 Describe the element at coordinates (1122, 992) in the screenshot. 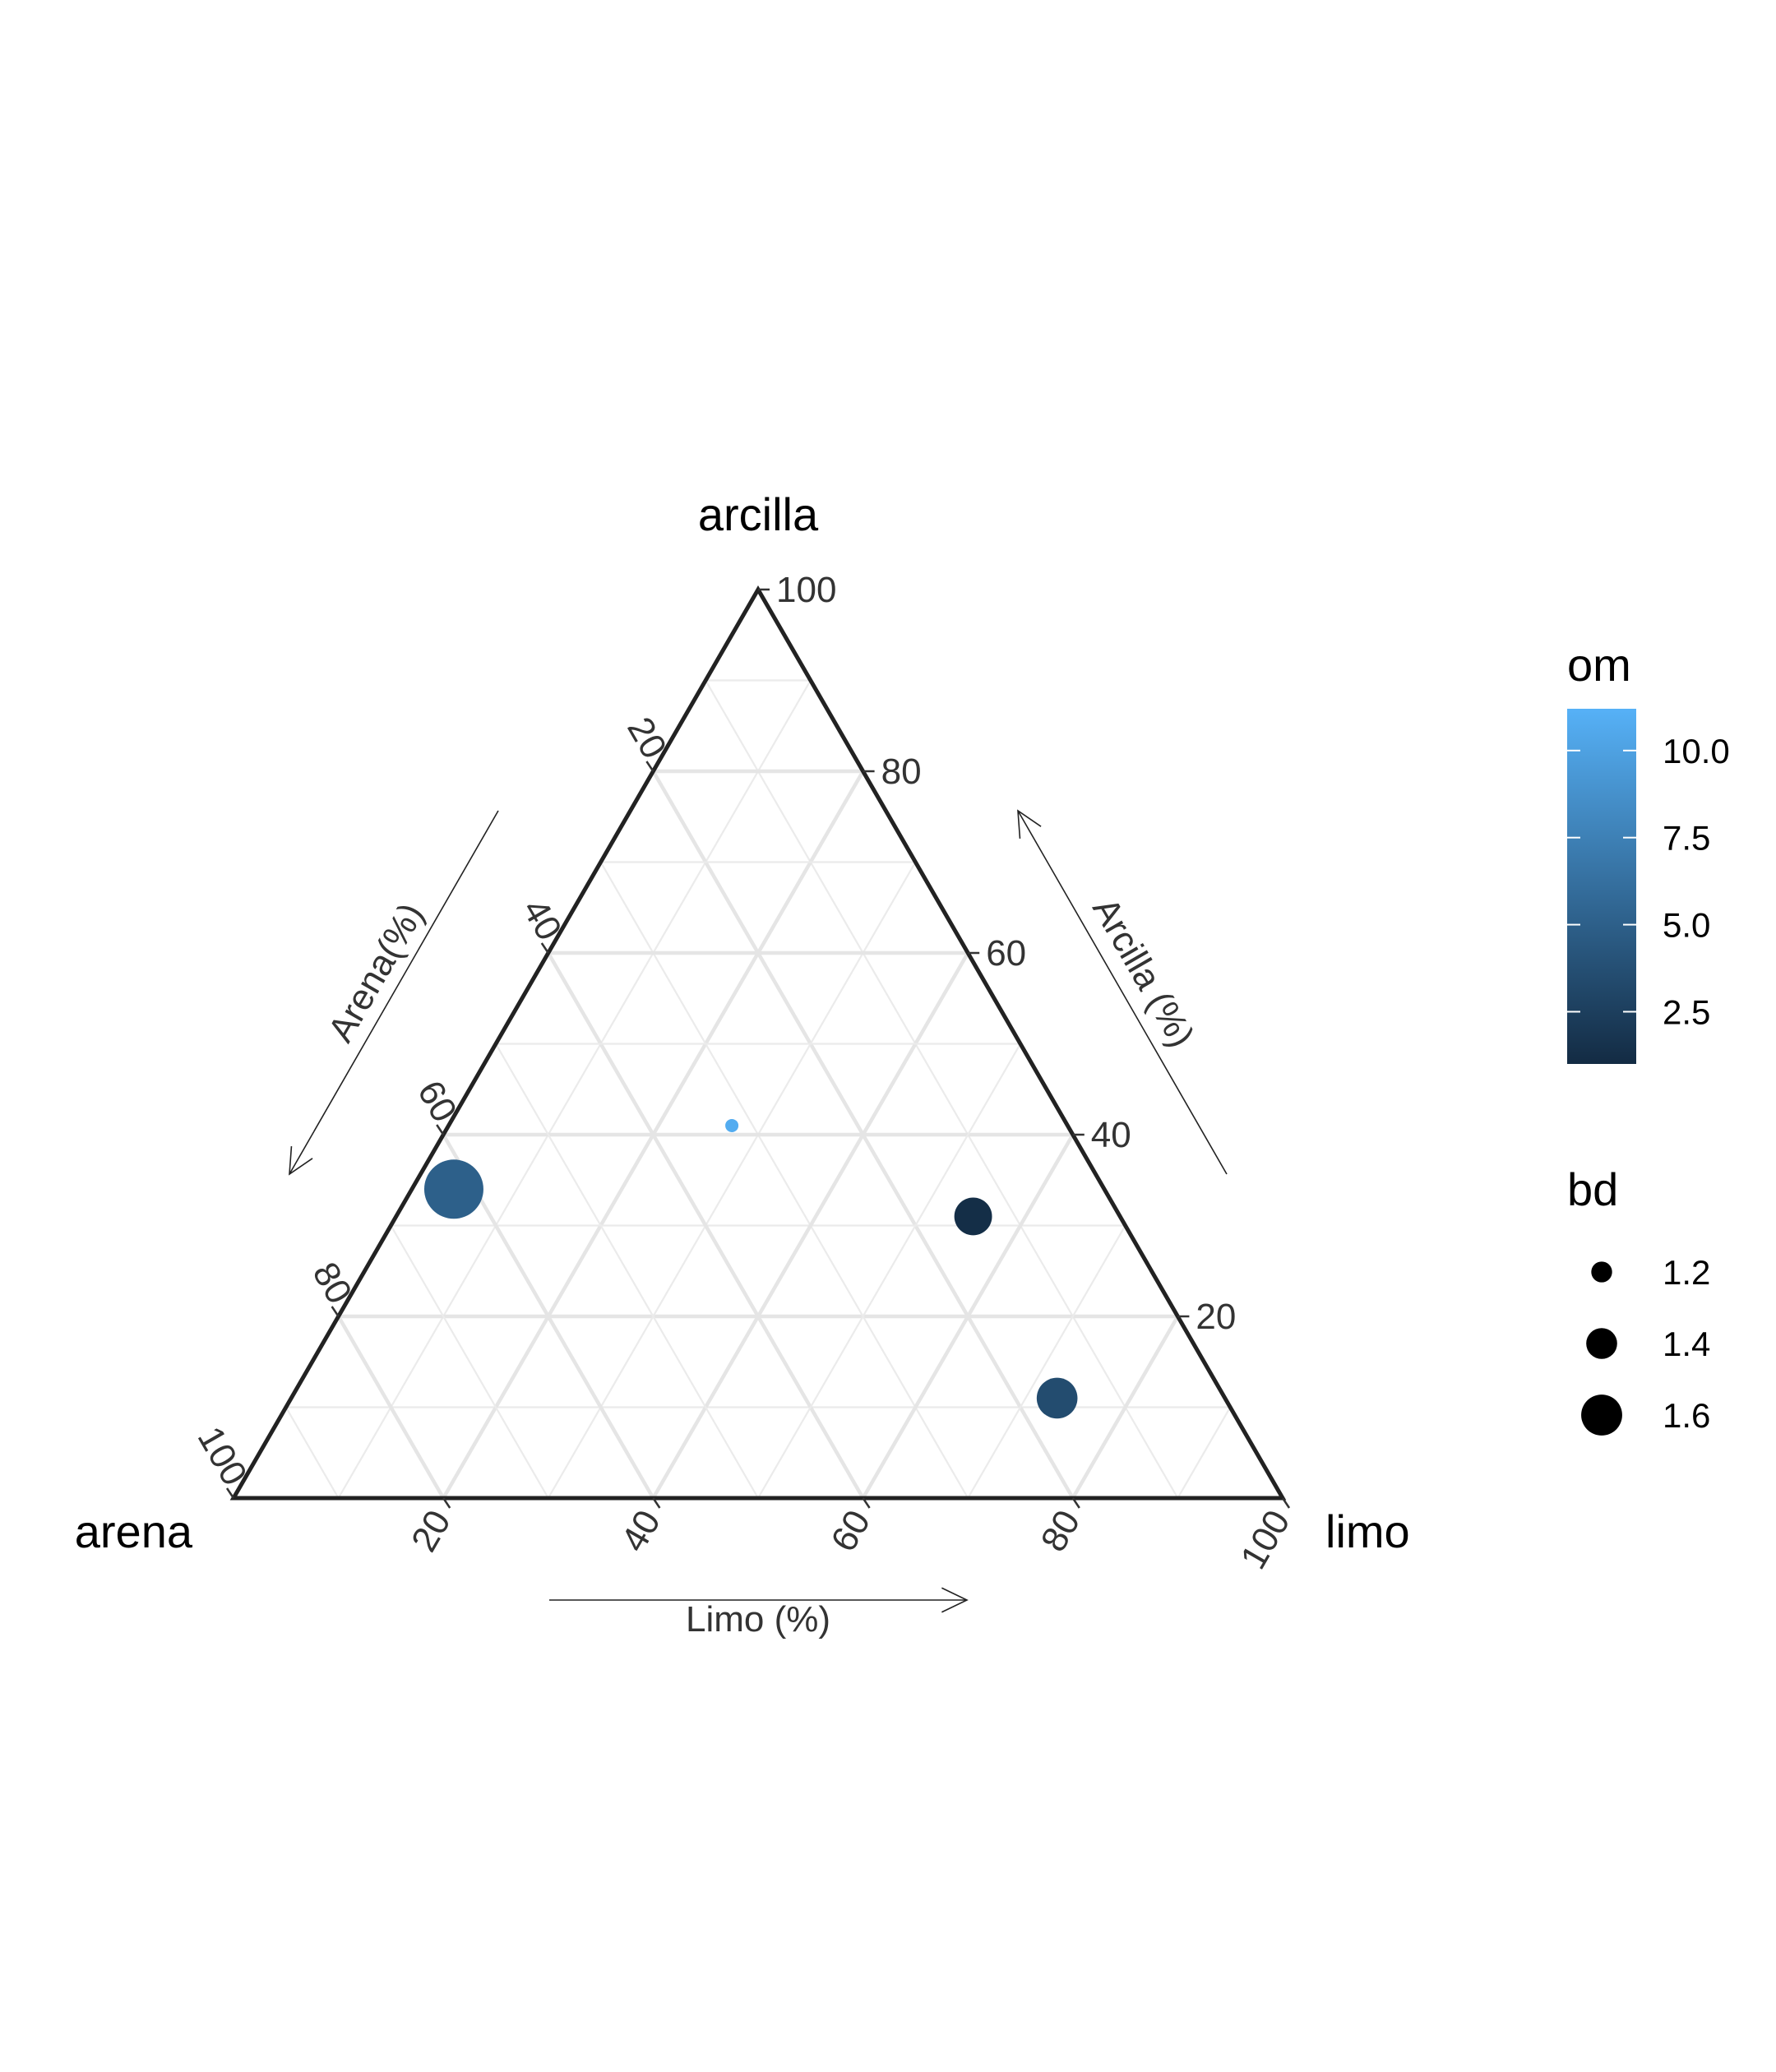

I see `arrow-arcilla` at that location.